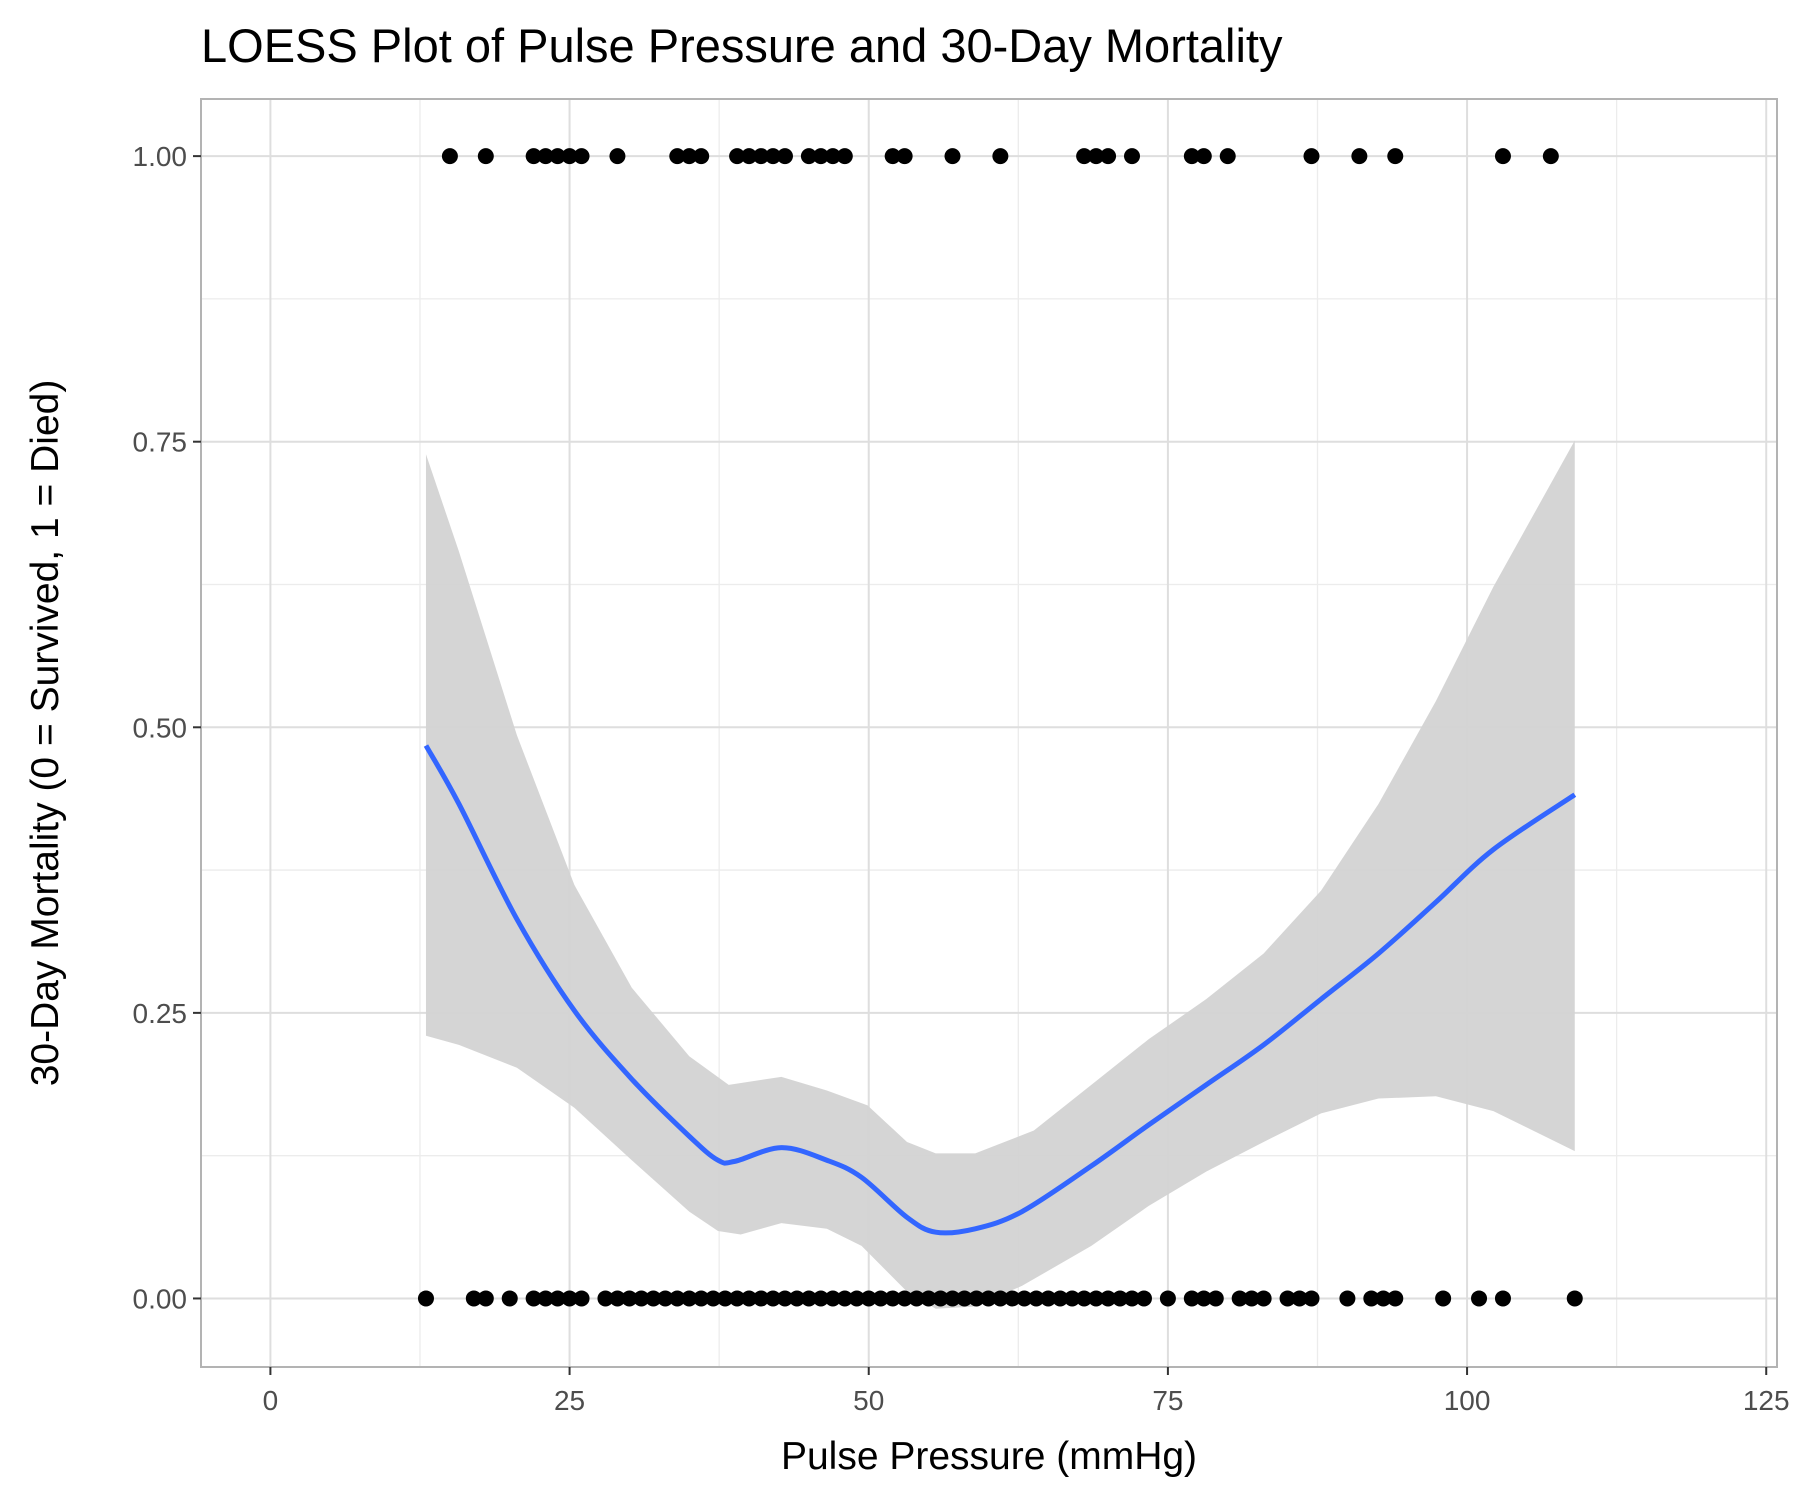 The image size is (1800, 1500). What do you see at coordinates (160, 156) in the screenshot?
I see `y-tick-label: 1.00` at bounding box center [160, 156].